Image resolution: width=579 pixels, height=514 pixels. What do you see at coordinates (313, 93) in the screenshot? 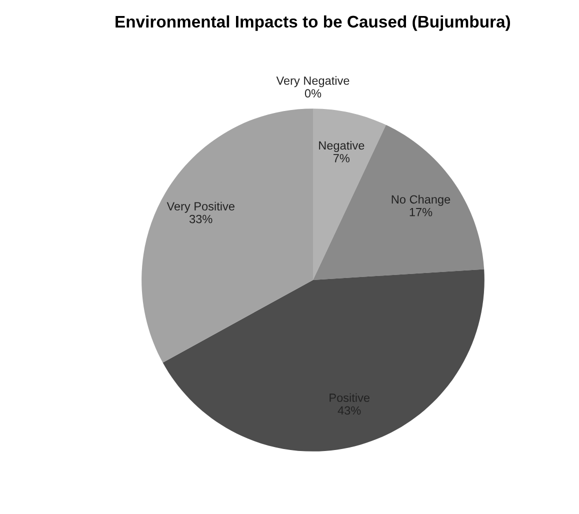
I see `text: 0%` at bounding box center [313, 93].